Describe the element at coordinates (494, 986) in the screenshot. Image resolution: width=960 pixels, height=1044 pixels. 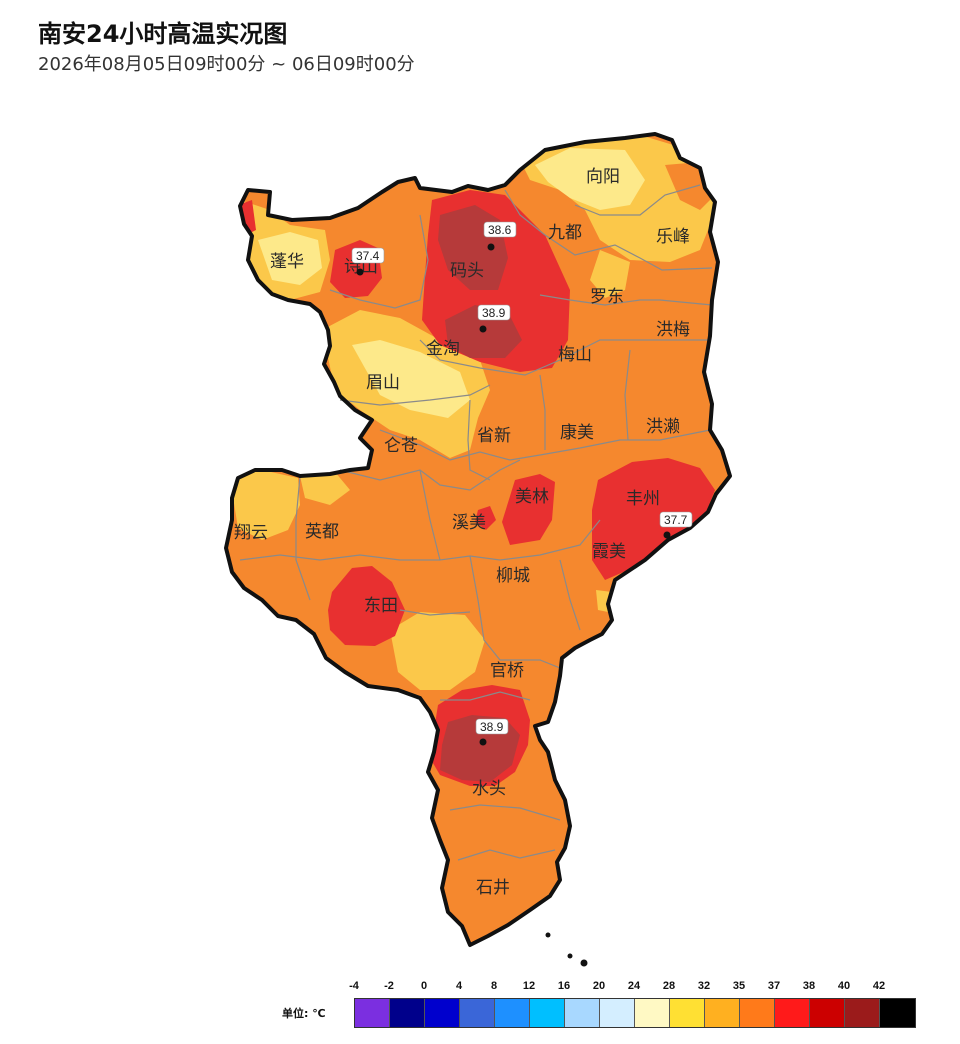
I see `legend-tick-label: 8` at that location.